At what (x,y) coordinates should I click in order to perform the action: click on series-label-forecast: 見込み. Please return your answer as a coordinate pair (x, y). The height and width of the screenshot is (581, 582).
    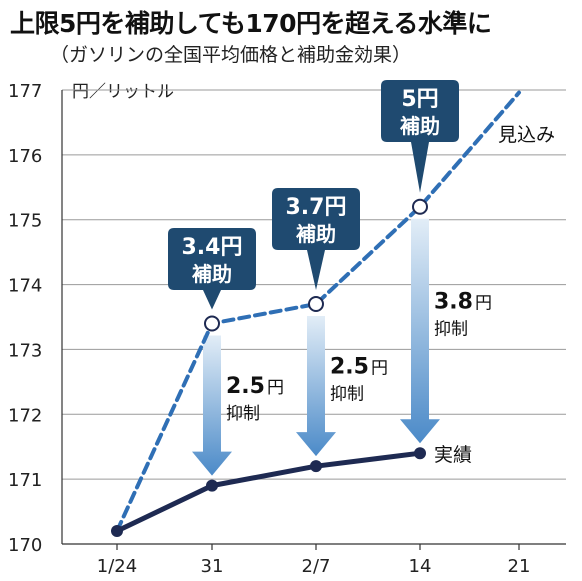
    Looking at the image, I should click on (526, 135).